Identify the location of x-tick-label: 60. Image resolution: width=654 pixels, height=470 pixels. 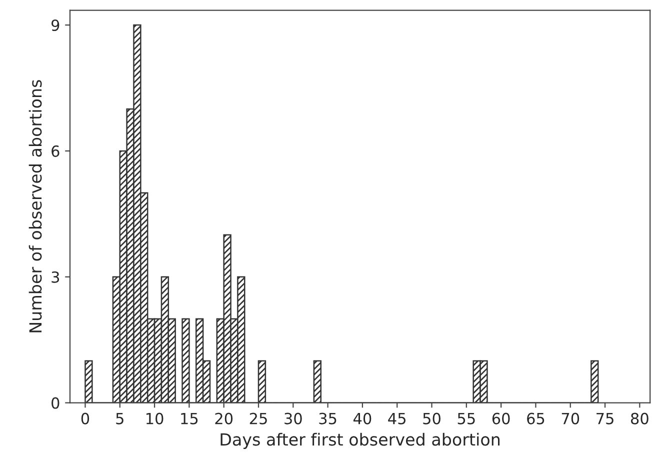
(501, 418).